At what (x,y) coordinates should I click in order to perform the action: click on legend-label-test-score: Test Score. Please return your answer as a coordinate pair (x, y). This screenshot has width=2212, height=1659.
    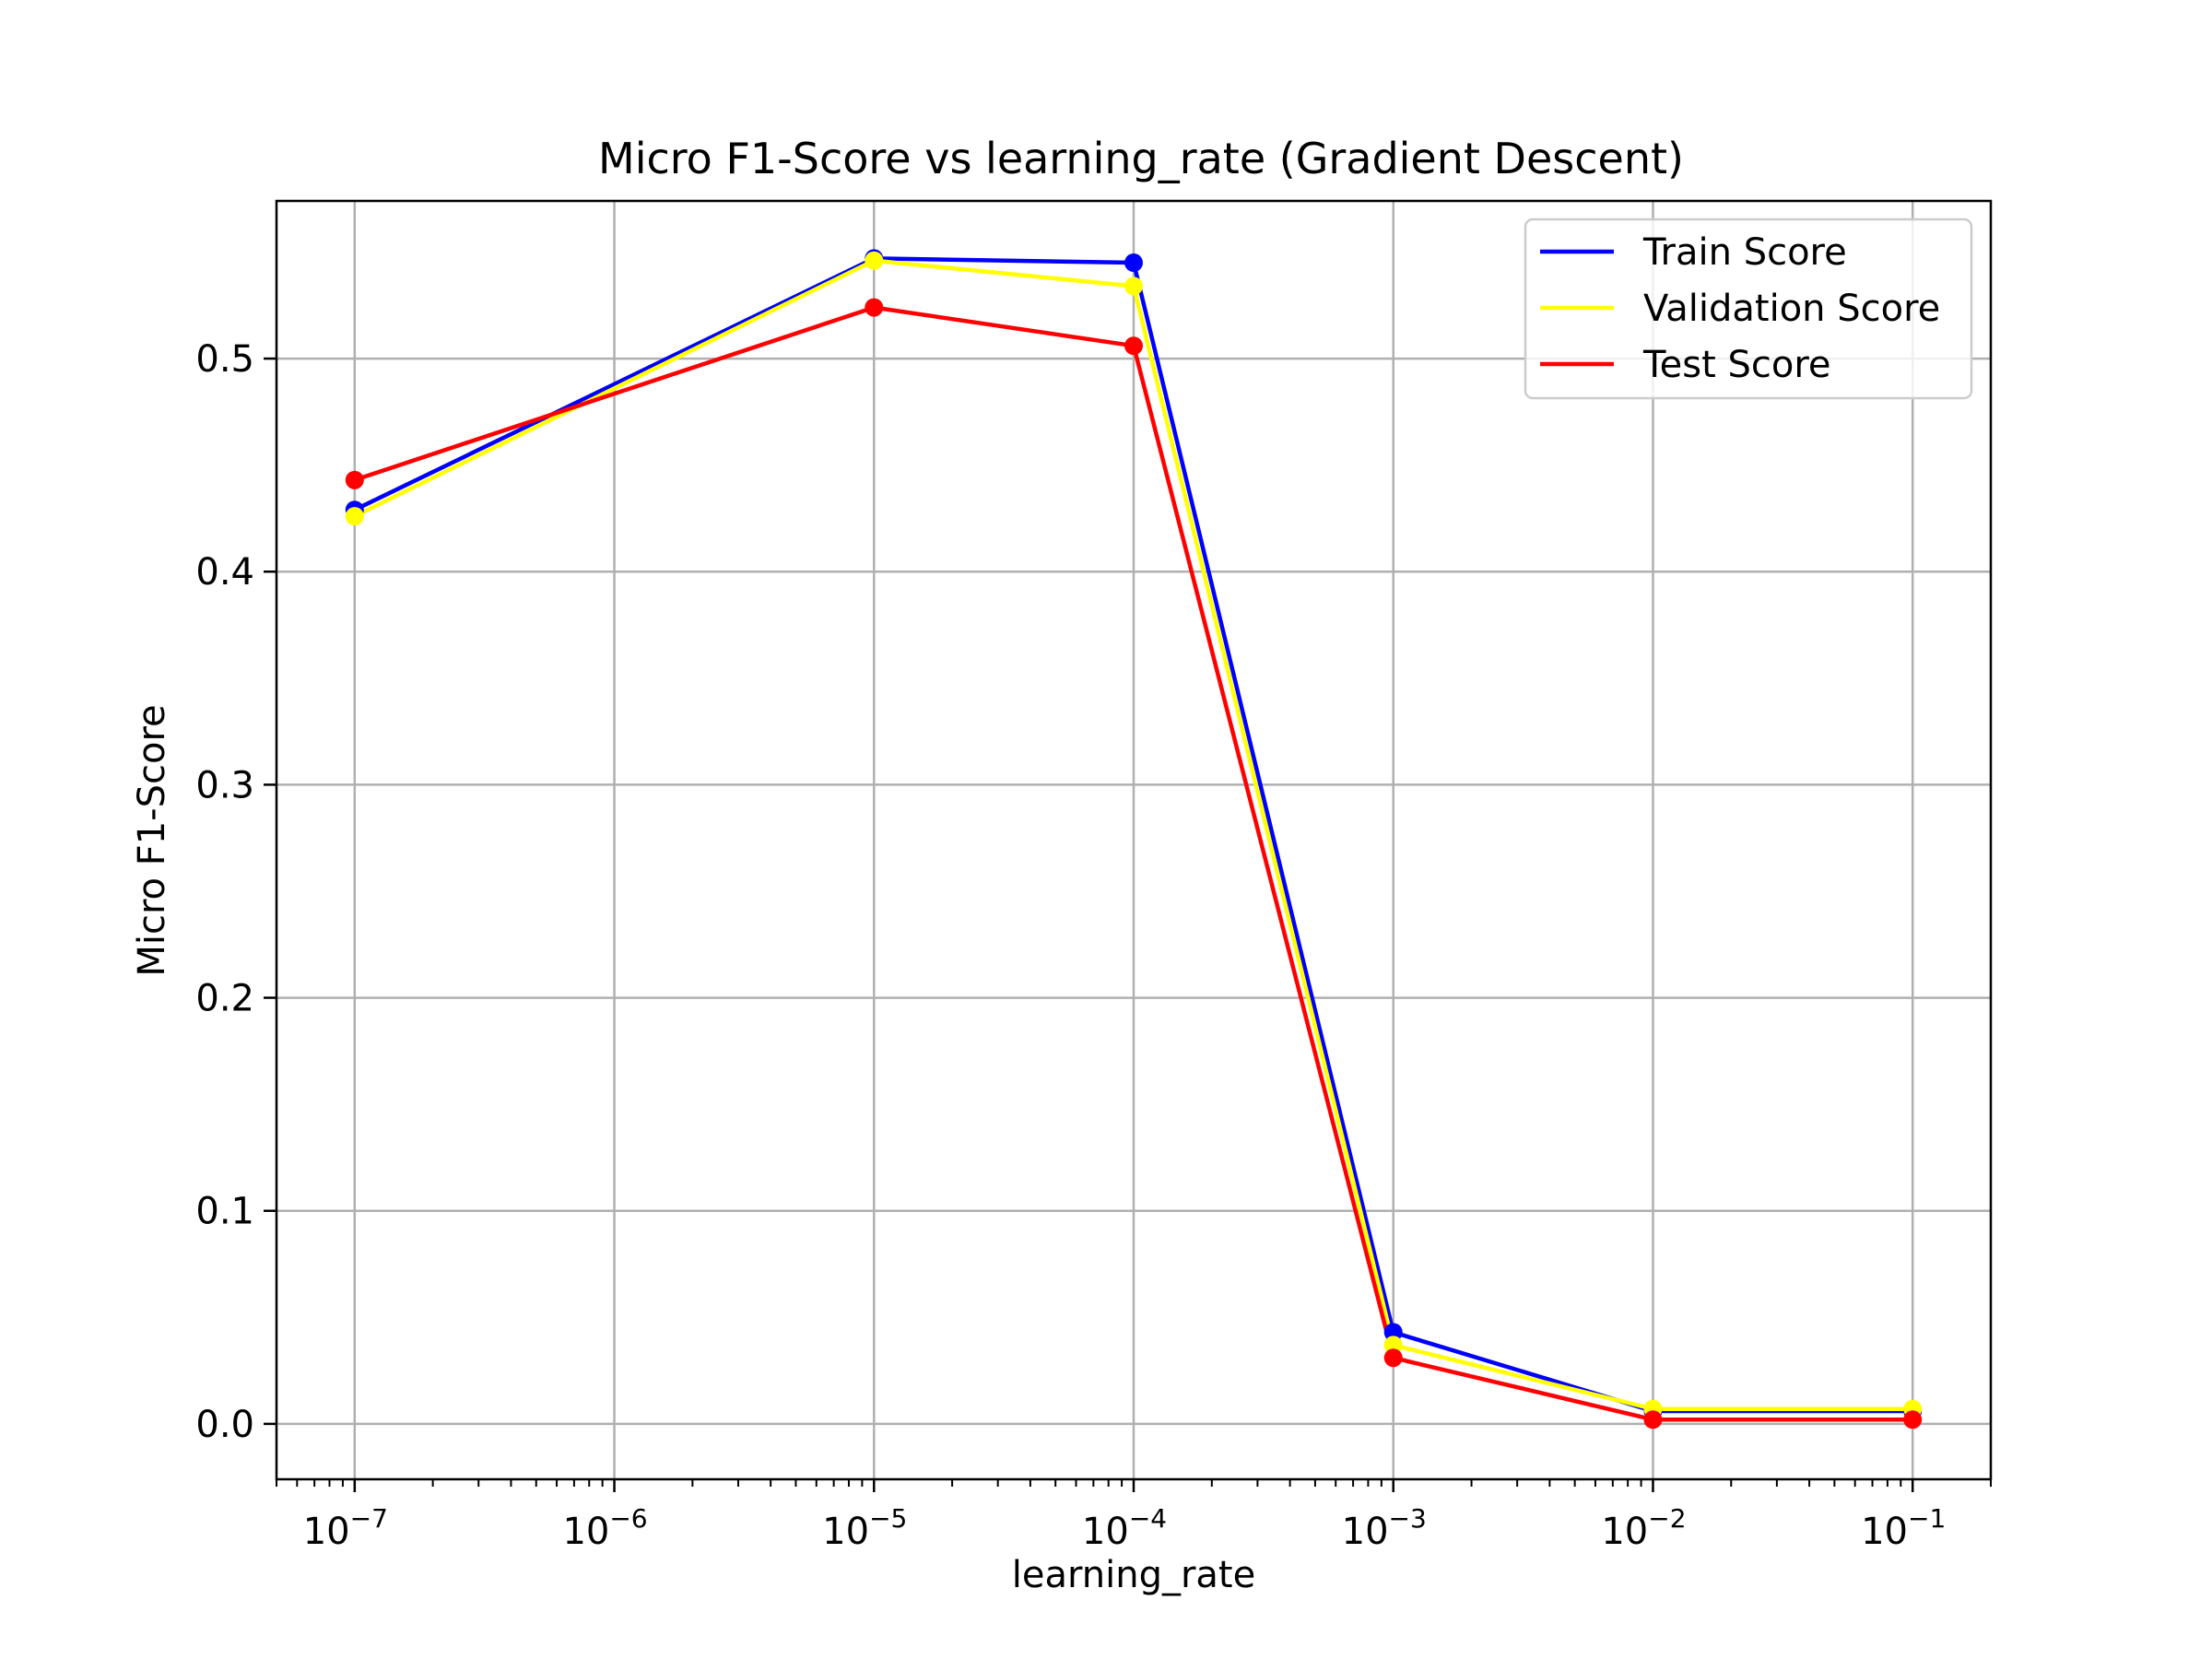
    Looking at the image, I should click on (1736, 365).